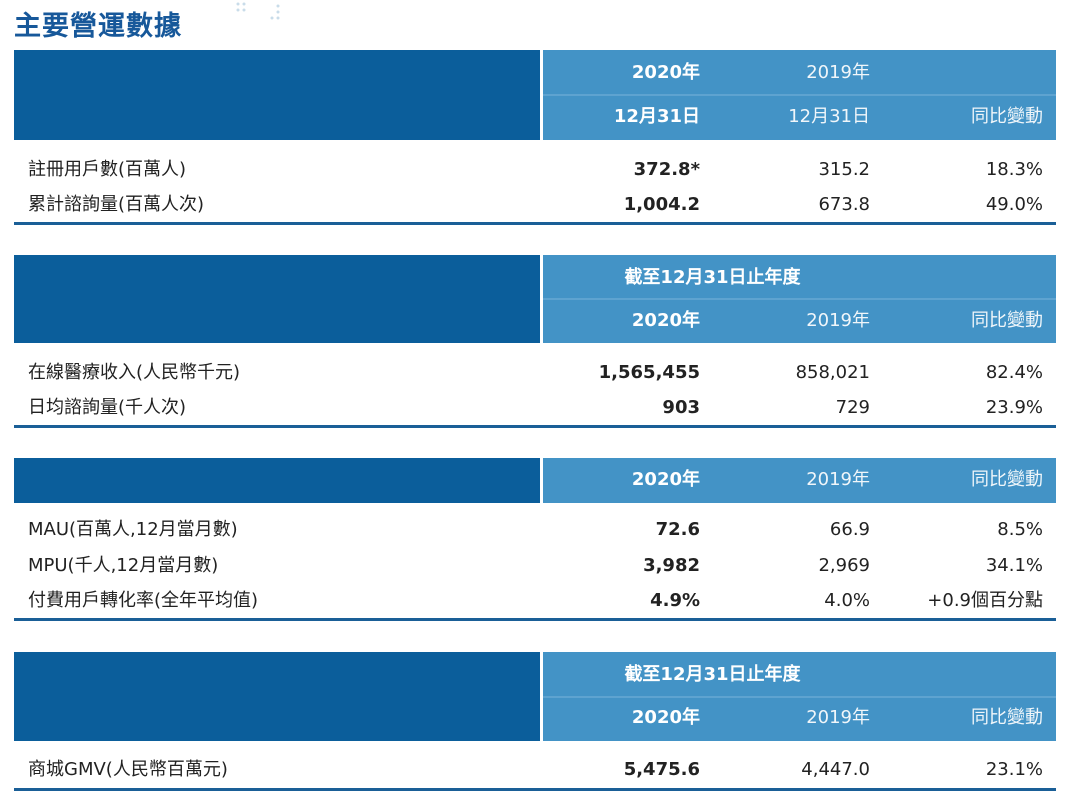 This screenshot has width=1070, height=797. What do you see at coordinates (123, 565) in the screenshot?
I see `row-label: MPU(千人,12月當月數)` at bounding box center [123, 565].